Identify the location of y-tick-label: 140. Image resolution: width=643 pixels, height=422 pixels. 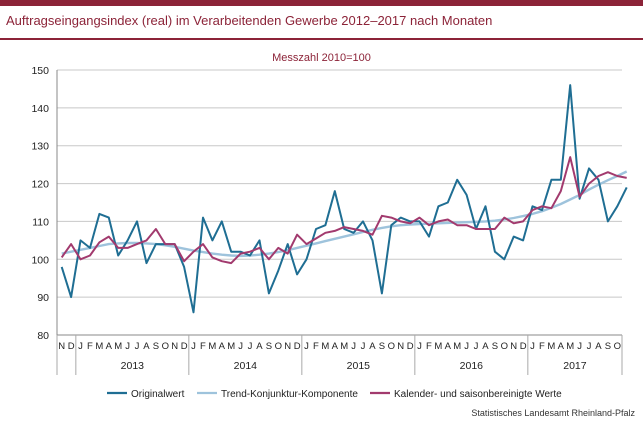
(40, 109).